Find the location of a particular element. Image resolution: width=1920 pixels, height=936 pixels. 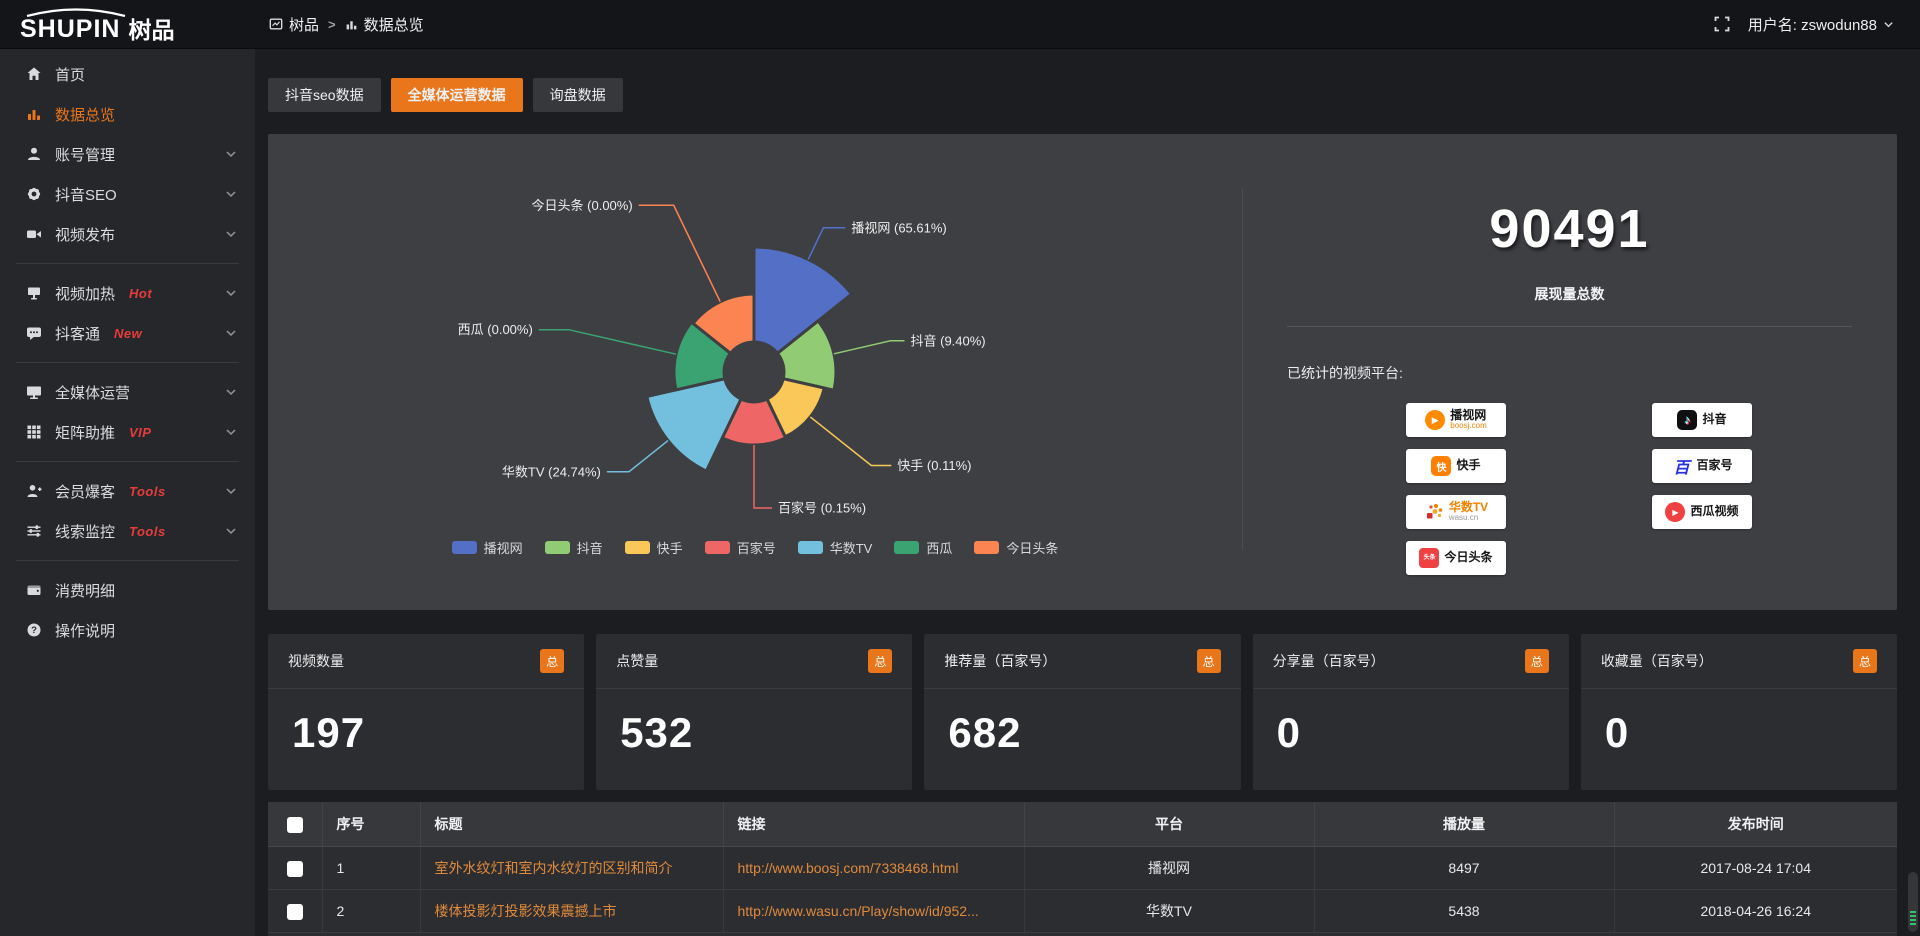

legend-item-1: 抖音 is located at coordinates (573, 547).